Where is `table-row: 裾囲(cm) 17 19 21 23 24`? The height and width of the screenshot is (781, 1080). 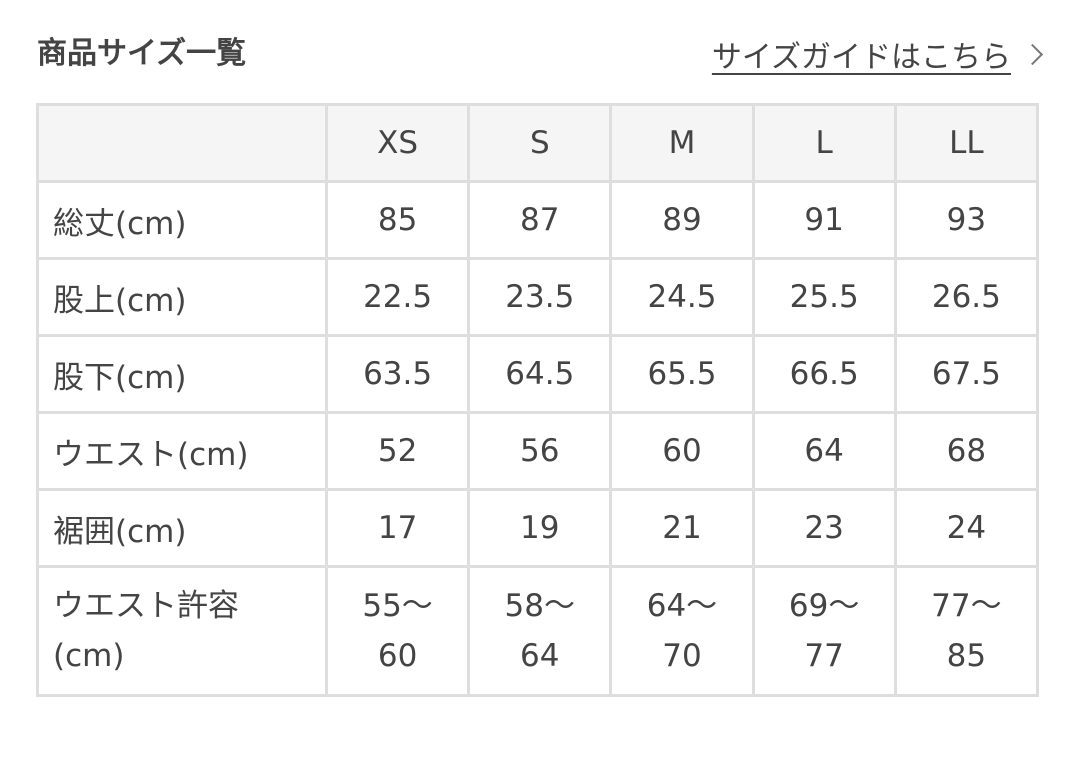 table-row: 裾囲(cm) 17 19 21 23 24 is located at coordinates (538, 528).